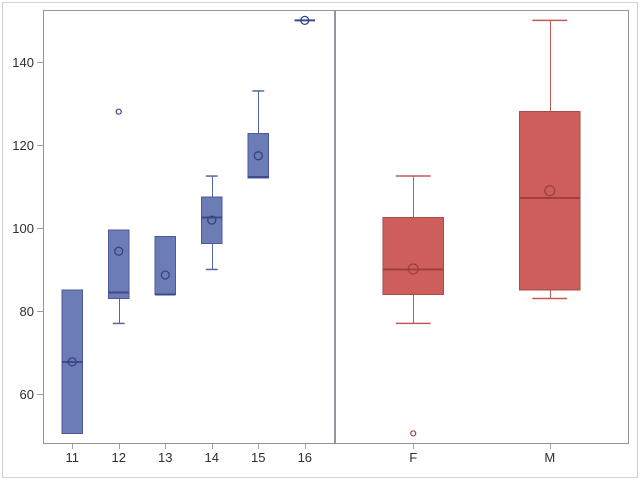  I want to click on x-tick-label-14: 14, so click(212, 457).